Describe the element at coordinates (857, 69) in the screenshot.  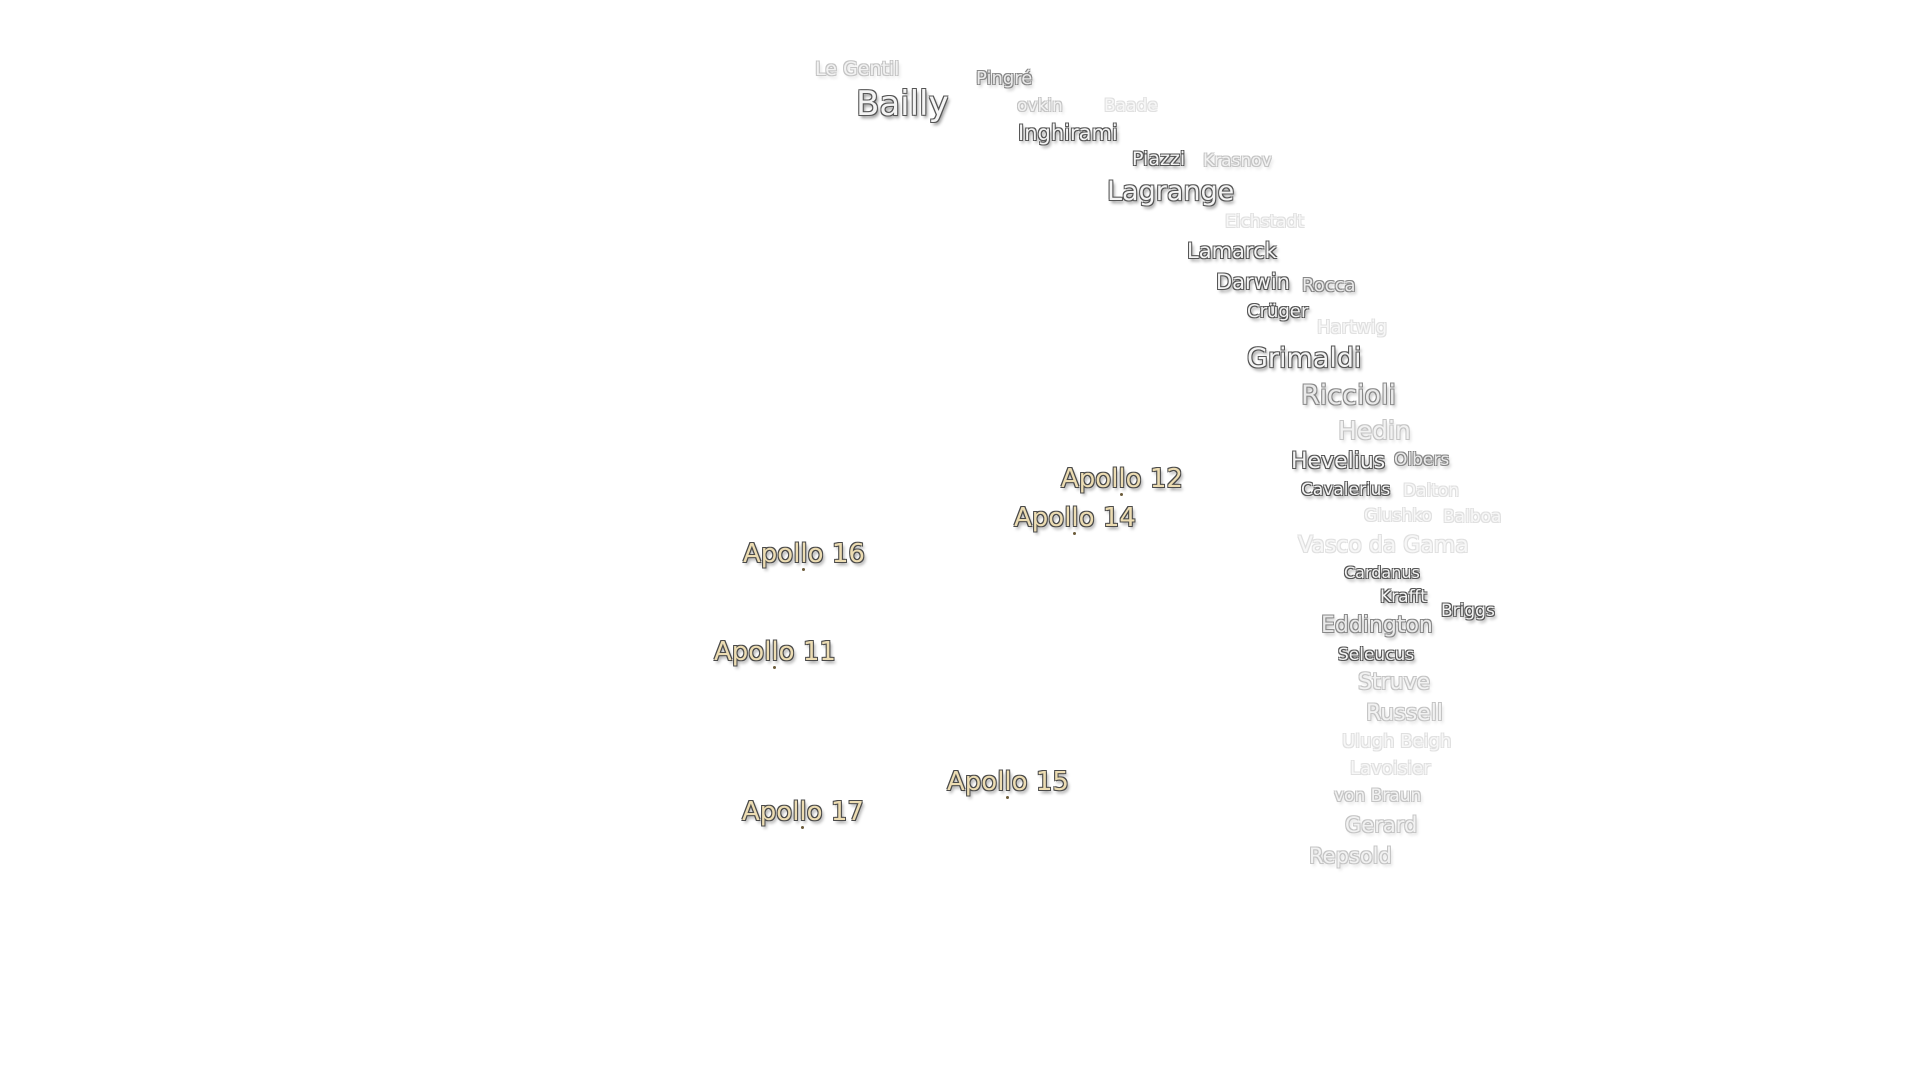
I see `crater-label: Le Gentil` at that location.